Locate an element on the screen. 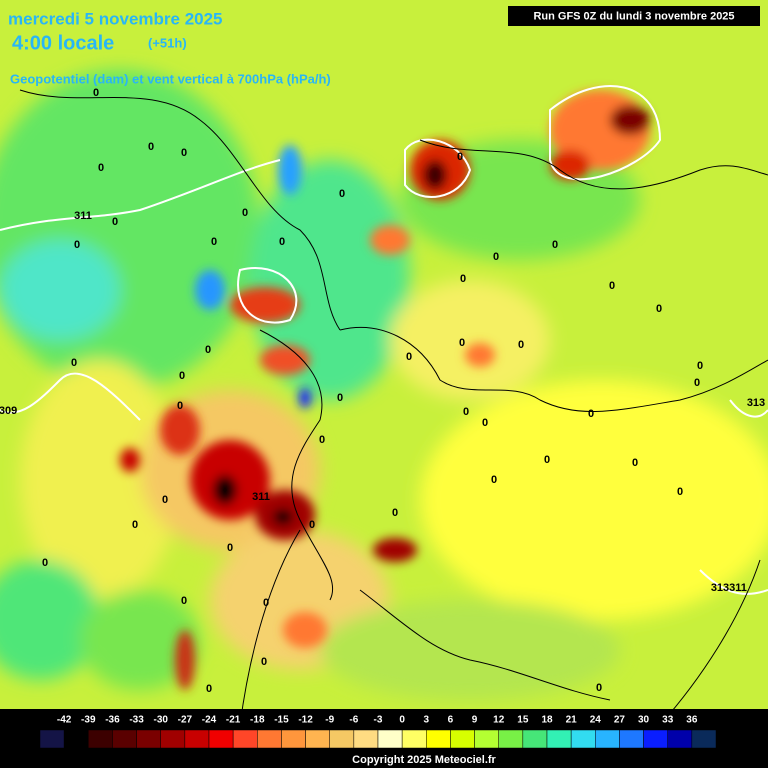 The width and height of the screenshot is (768, 768). colorbar-tick-label: -39 is located at coordinates (88, 720).